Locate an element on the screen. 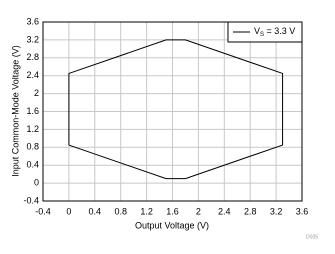 This screenshot has height=254, width=335. legend-label: VS = 3.3 V is located at coordinates (274, 31).